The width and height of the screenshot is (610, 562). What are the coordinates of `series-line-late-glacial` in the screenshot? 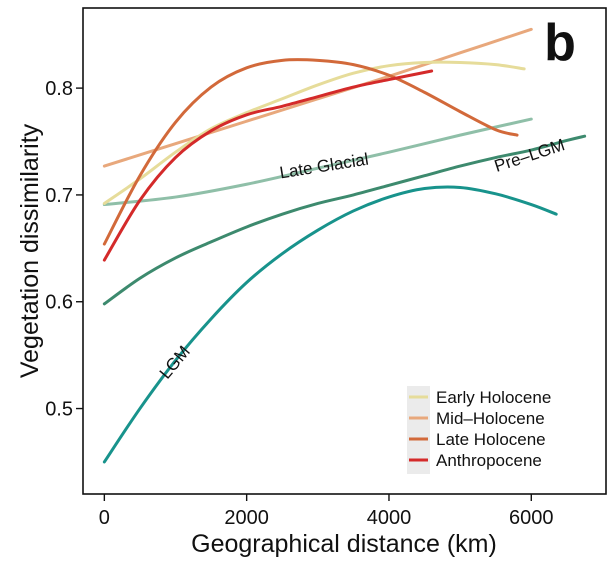 It's located at (317, 162).